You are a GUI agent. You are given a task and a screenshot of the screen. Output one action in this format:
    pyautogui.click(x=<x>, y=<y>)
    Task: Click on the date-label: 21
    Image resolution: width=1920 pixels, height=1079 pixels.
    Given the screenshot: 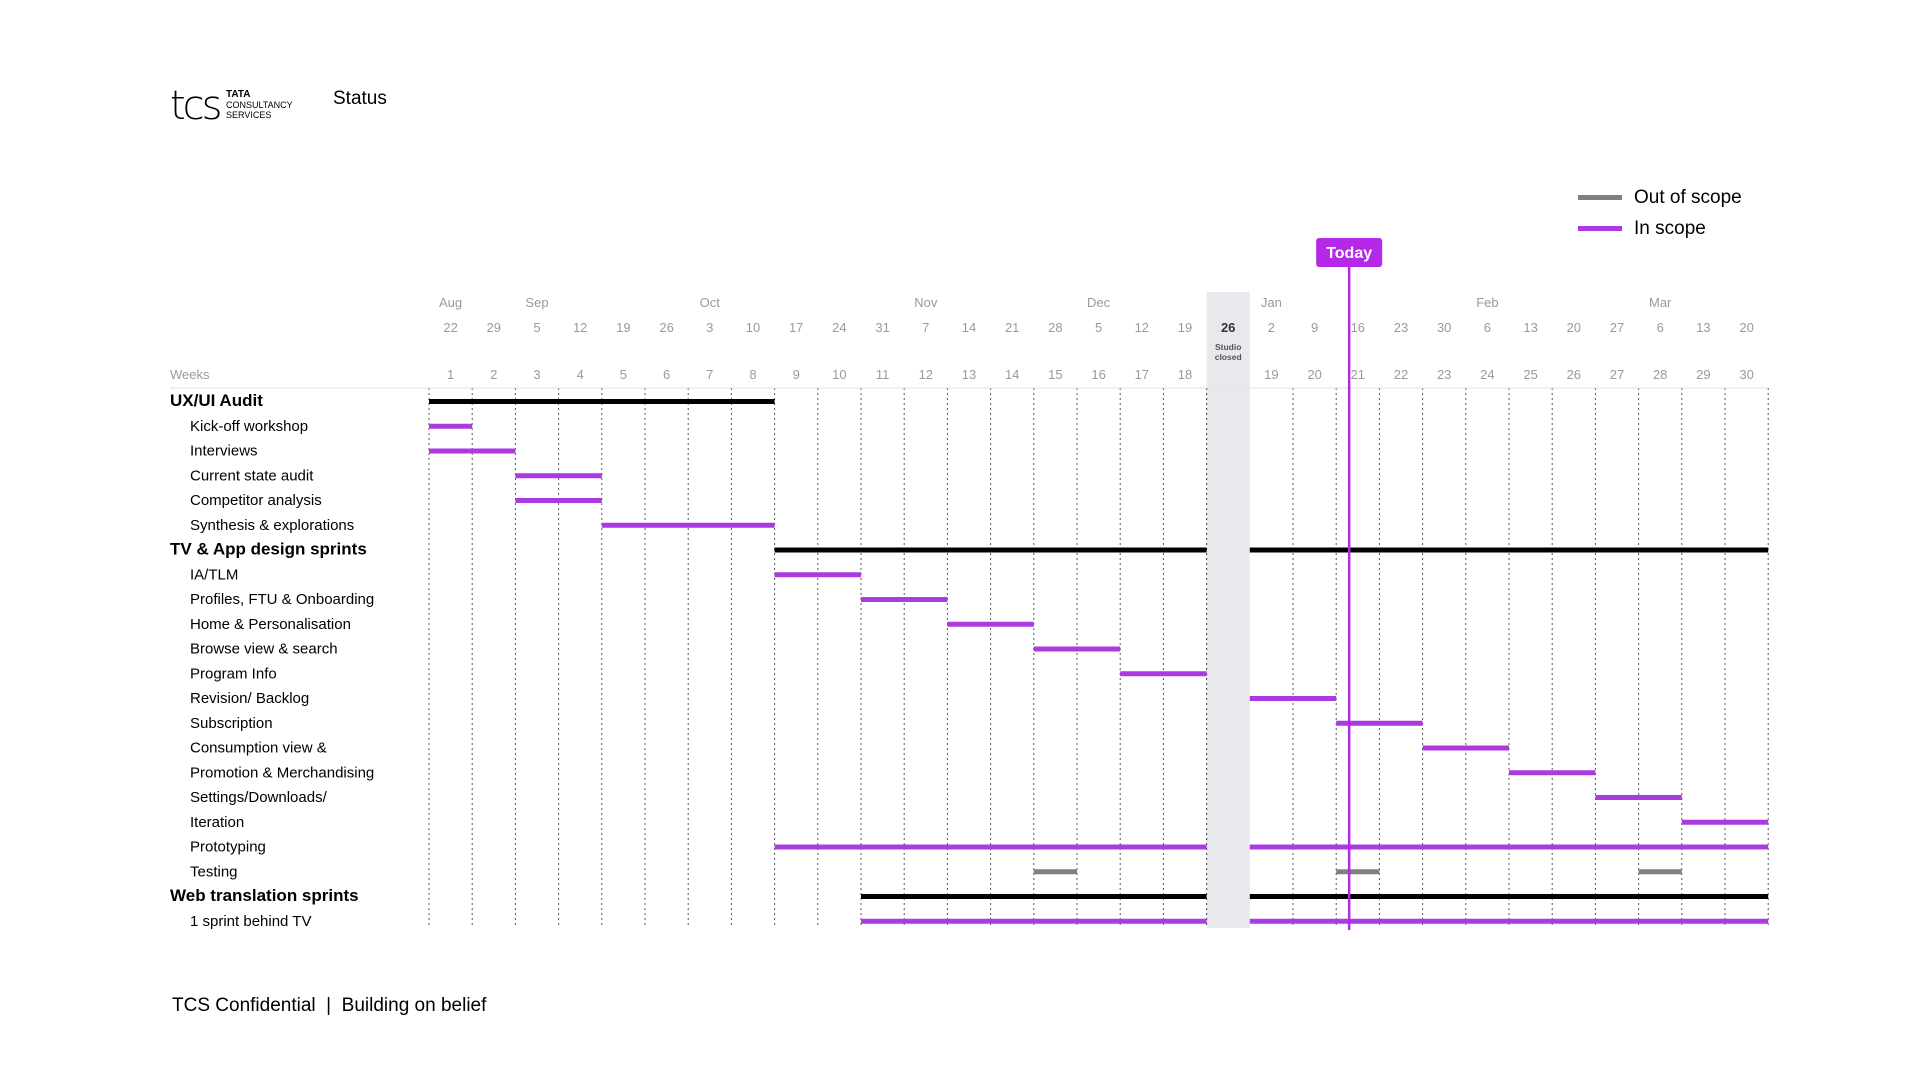 What is the action you would take?
    pyautogui.click(x=1012, y=327)
    